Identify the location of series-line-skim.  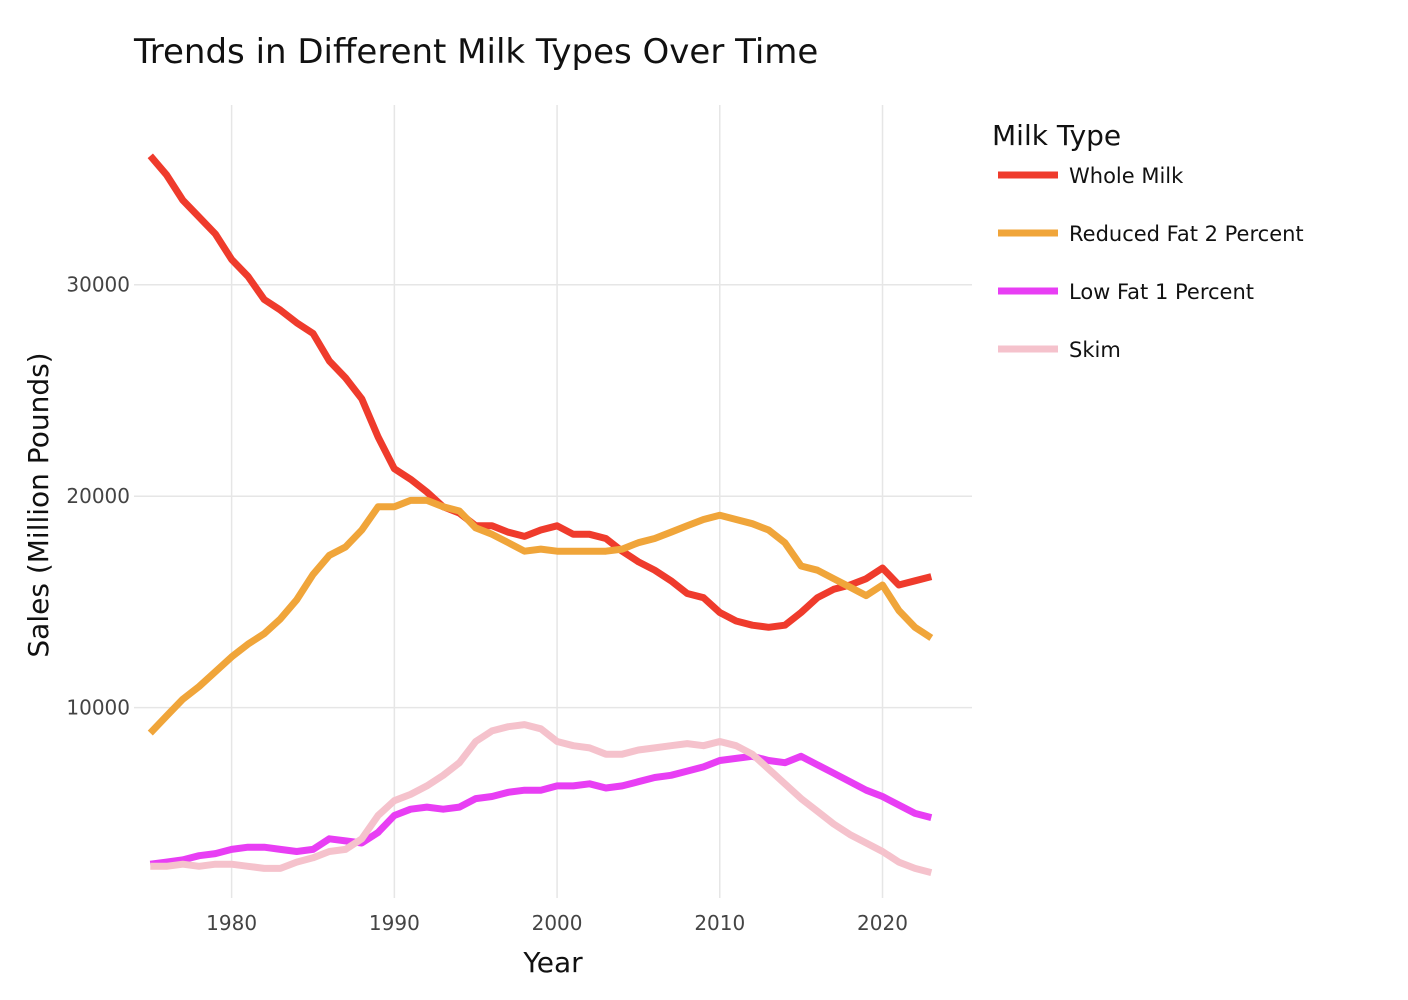
(541, 798).